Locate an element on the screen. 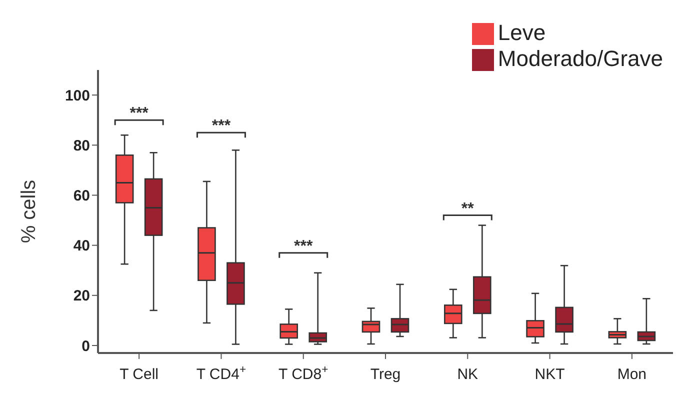 The width and height of the screenshot is (691, 411). x-tick-label: T CD8$^{+}$ is located at coordinates (303, 373).